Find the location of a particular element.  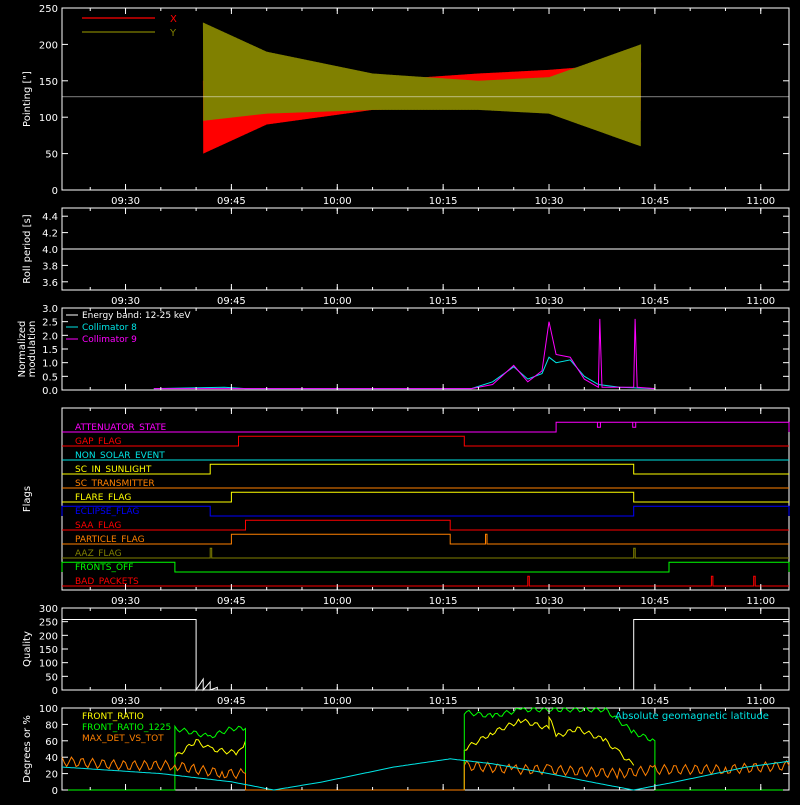

flag-attenuator_state is located at coordinates (426, 427).